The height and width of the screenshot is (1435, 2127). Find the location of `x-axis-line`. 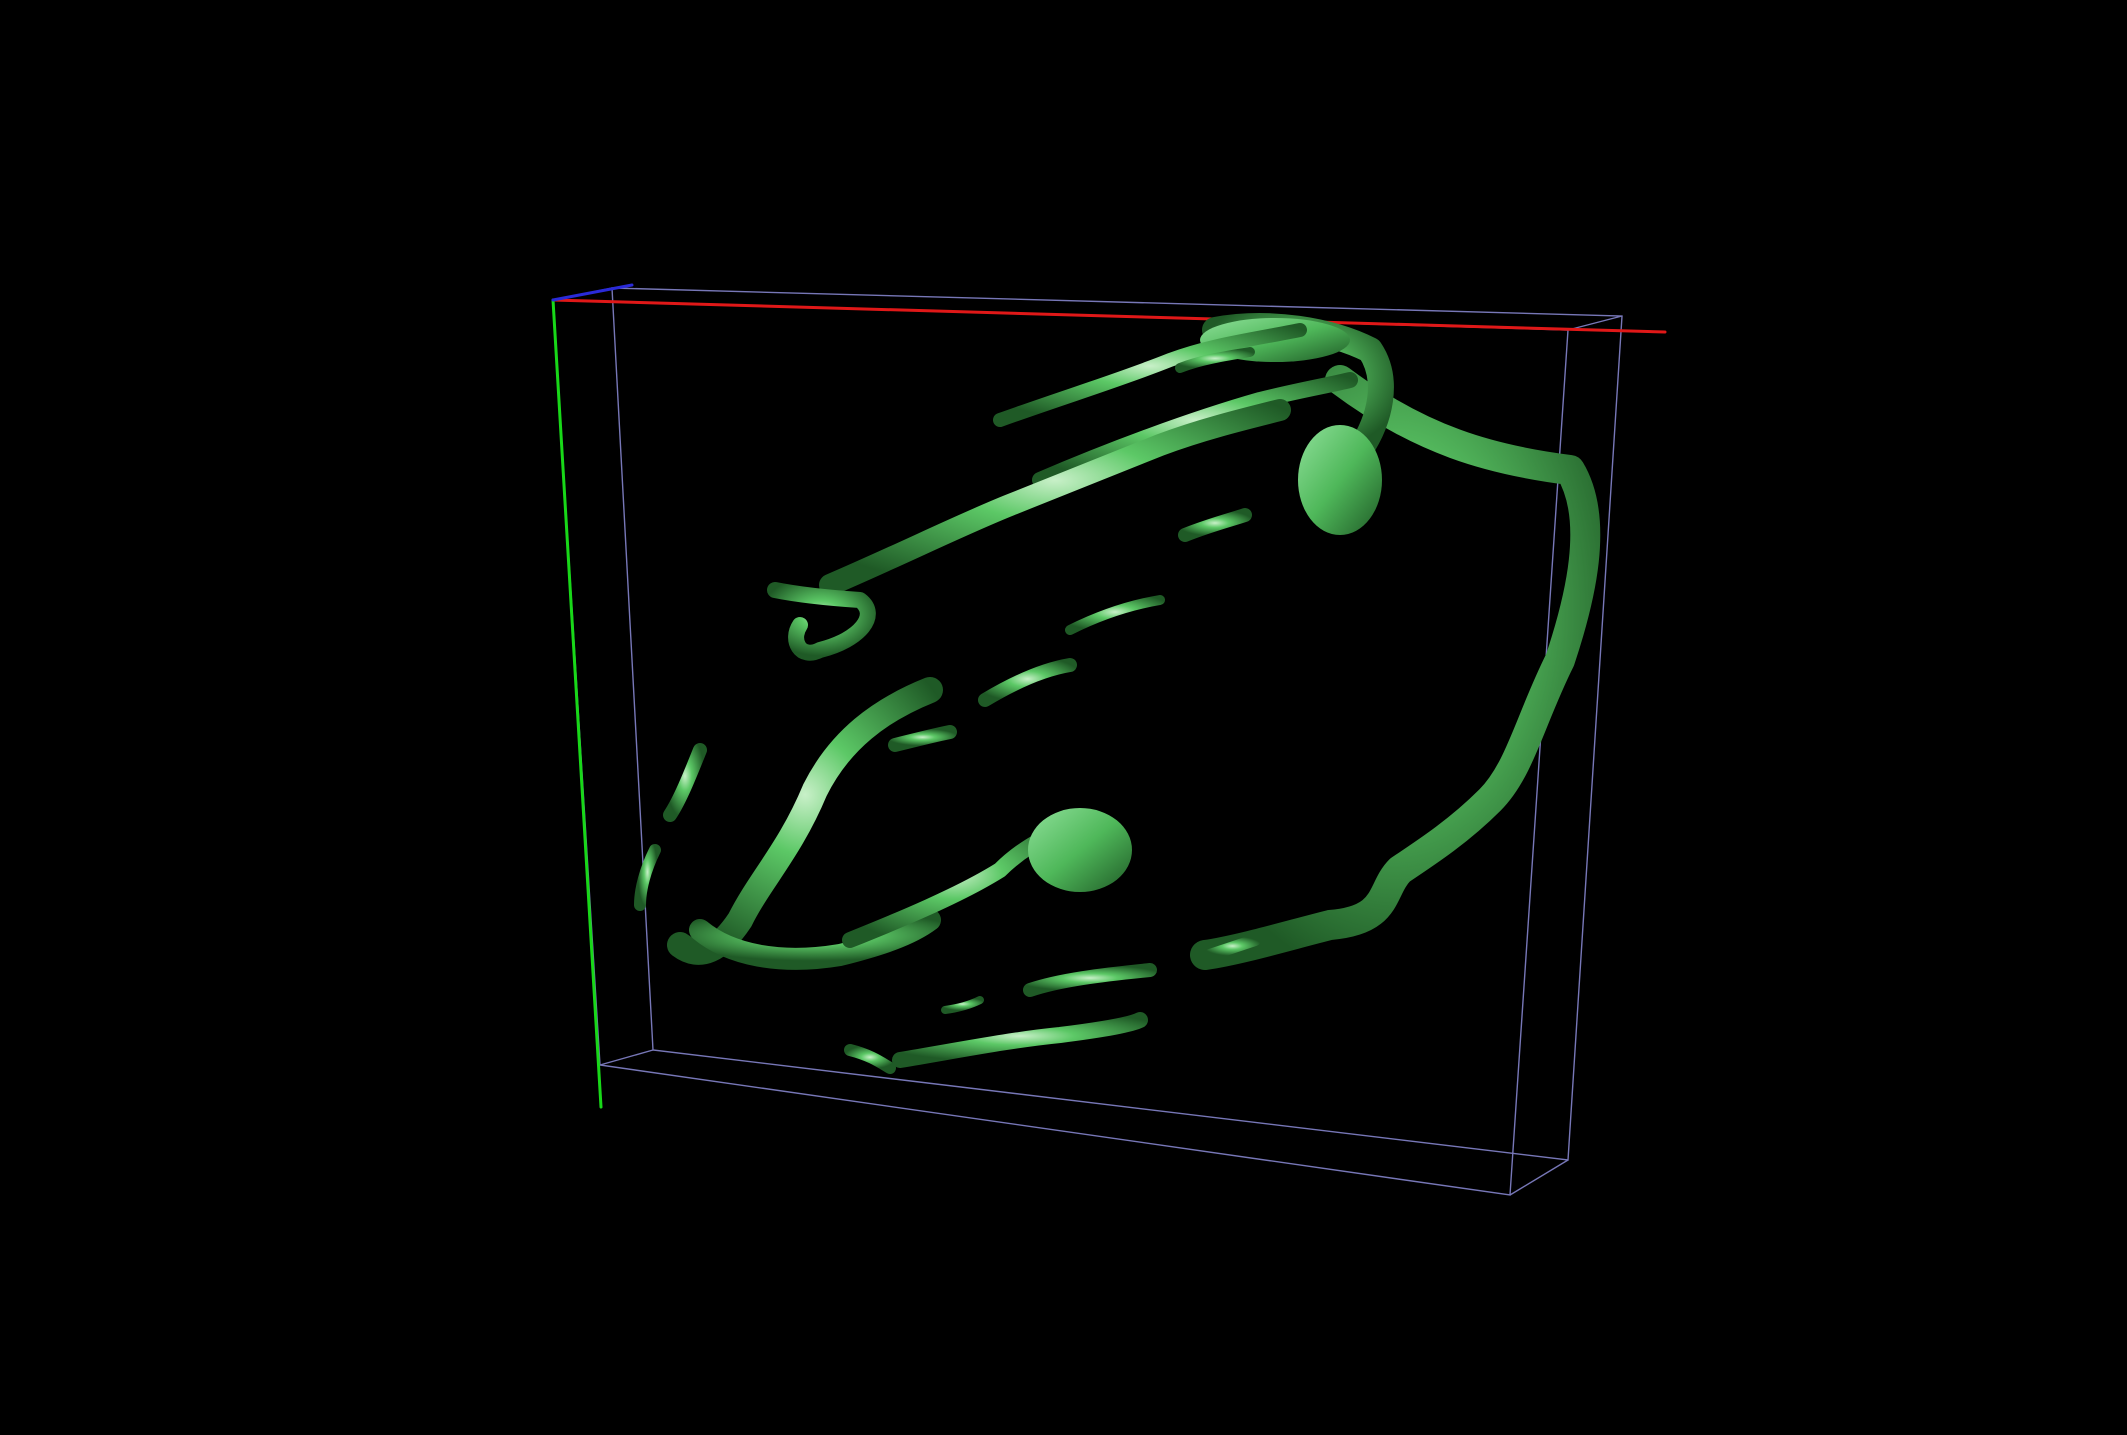

x-axis-line is located at coordinates (1109, 316).